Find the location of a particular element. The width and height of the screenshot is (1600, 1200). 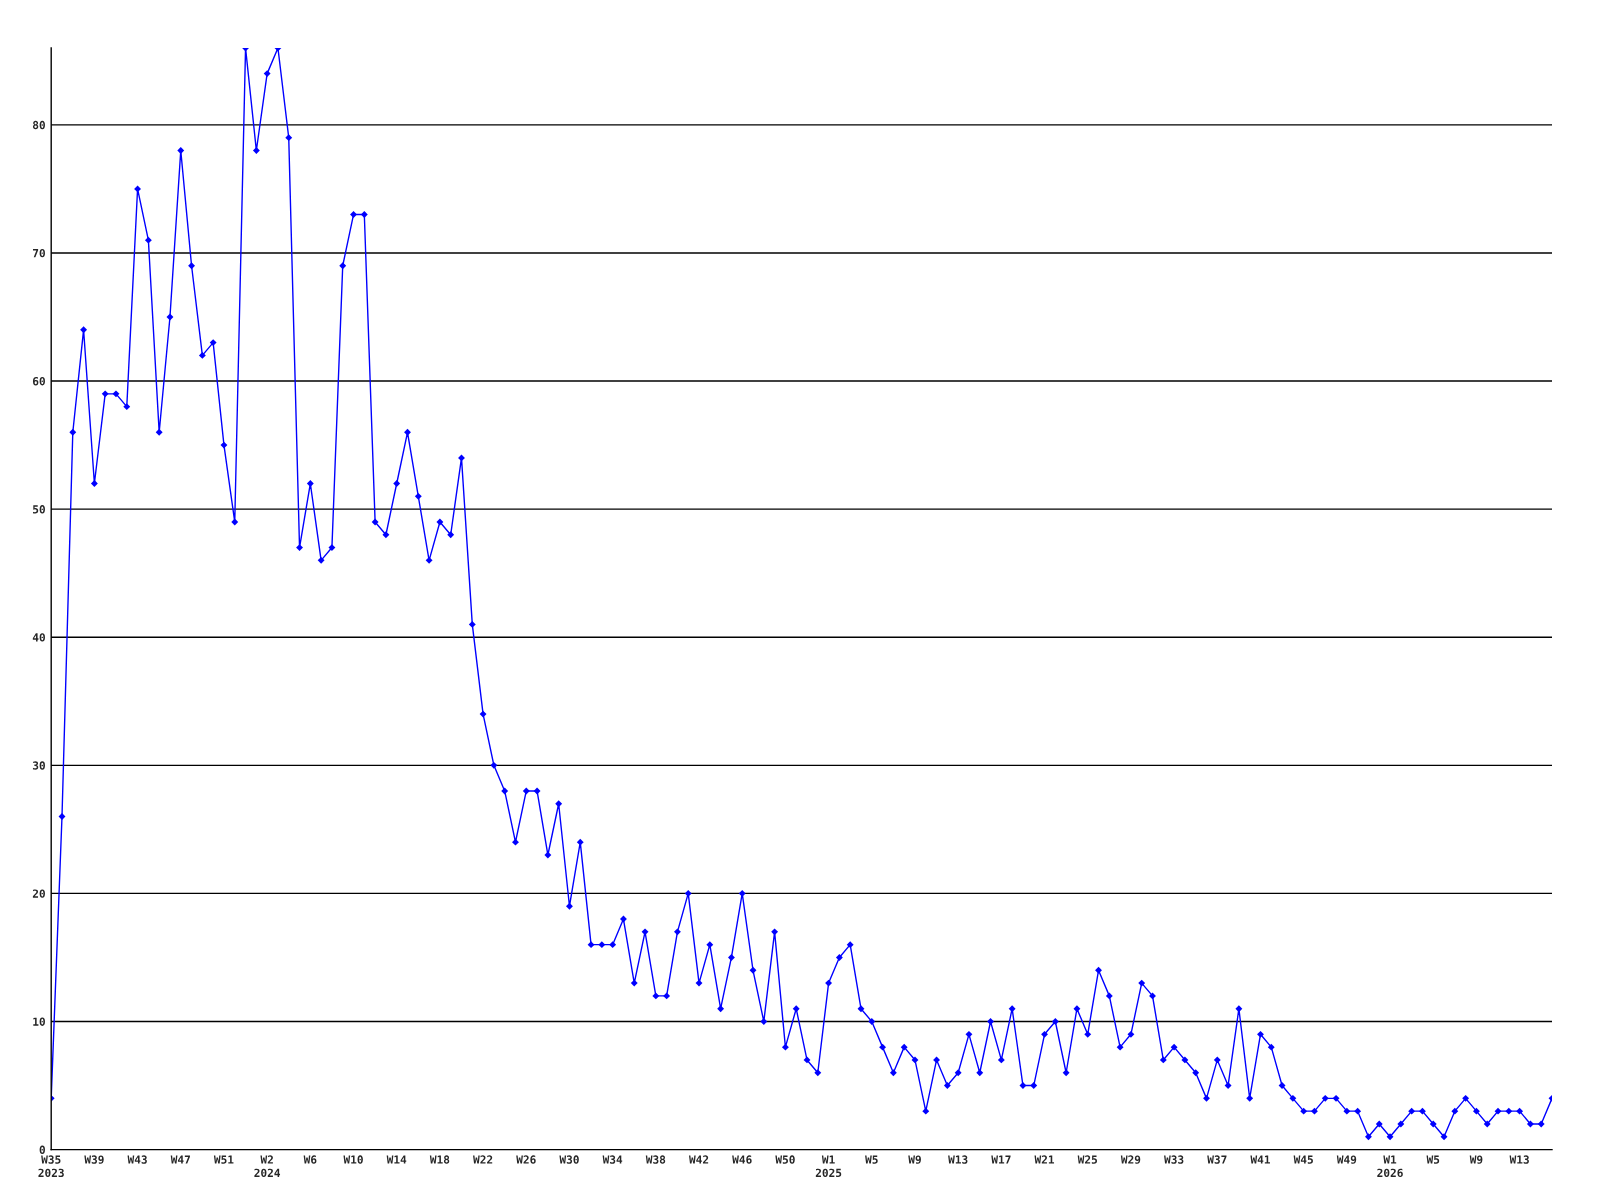

x-tick-label: W29 is located at coordinates (1130, 1159).